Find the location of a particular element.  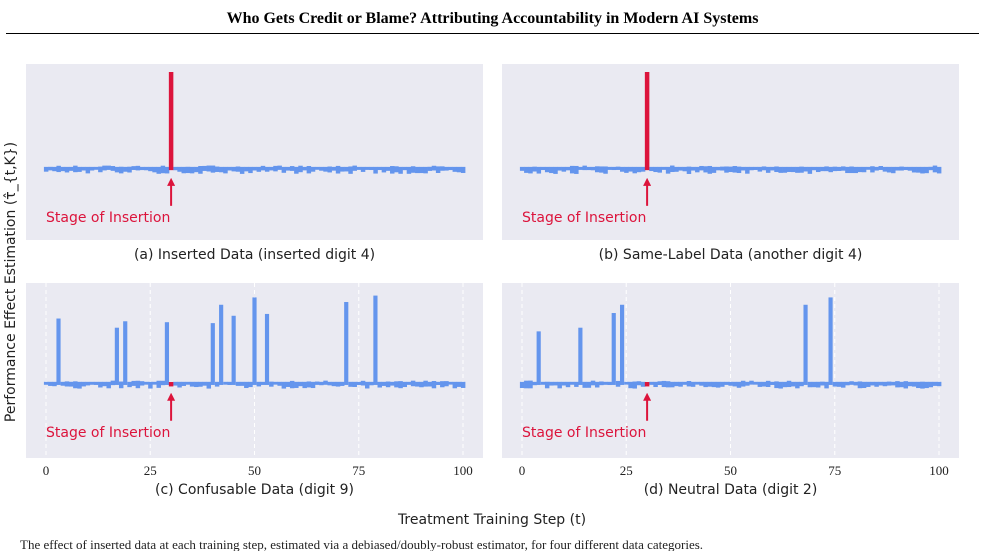

insertion-bar is located at coordinates (647, 384).